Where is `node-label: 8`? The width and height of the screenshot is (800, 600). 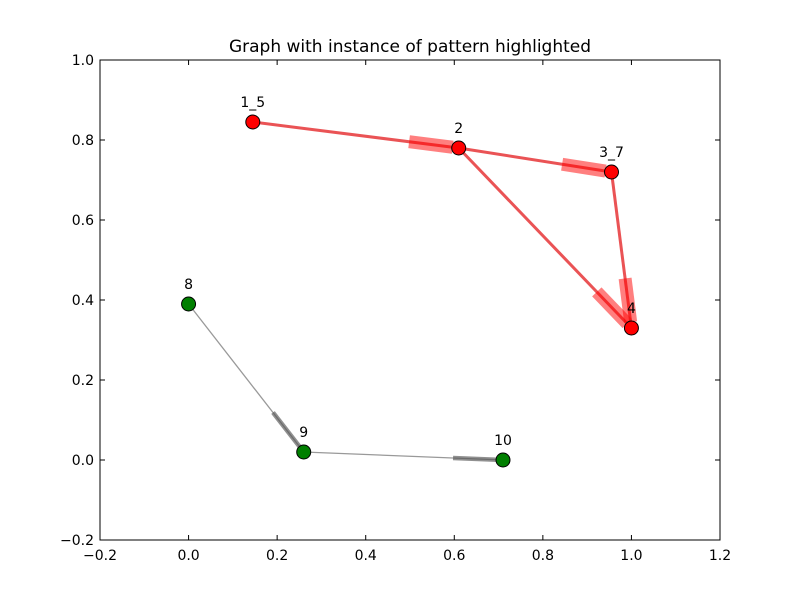 node-label: 8 is located at coordinates (188, 285).